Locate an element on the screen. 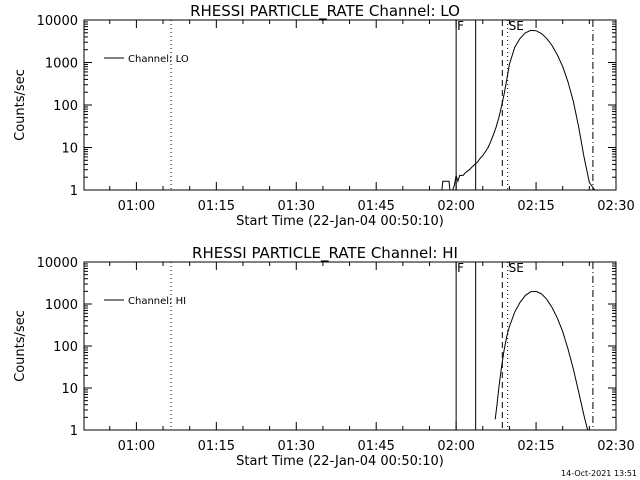 The width and height of the screenshot is (640, 480). footer-timestamp: 14-Oct-2021 13:51 is located at coordinates (599, 473).